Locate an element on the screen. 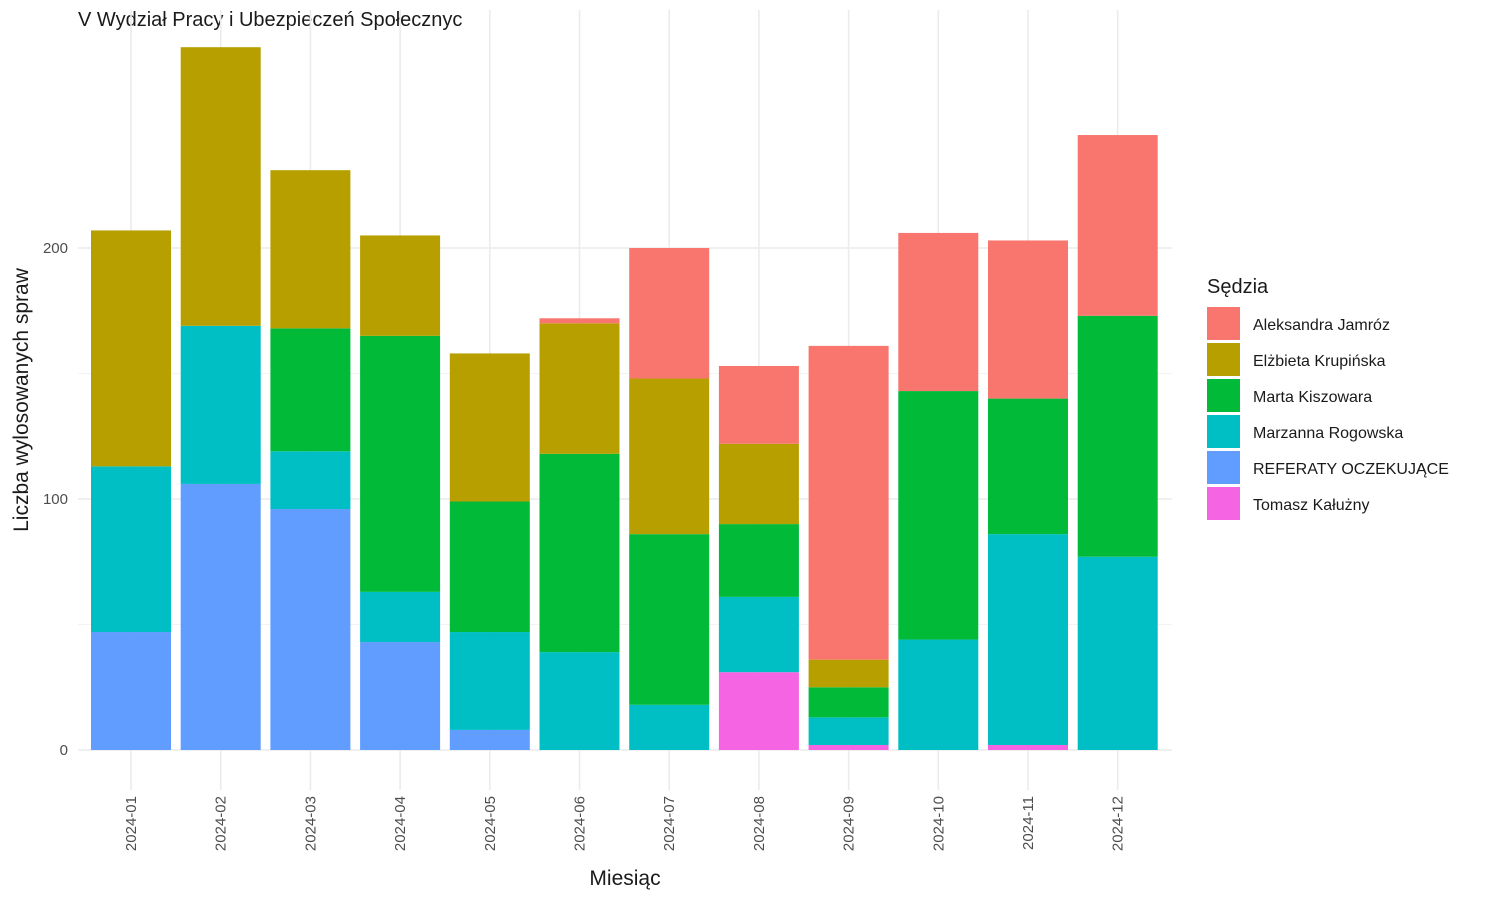  x-tick-label: 2024-02 is located at coordinates (221, 823).